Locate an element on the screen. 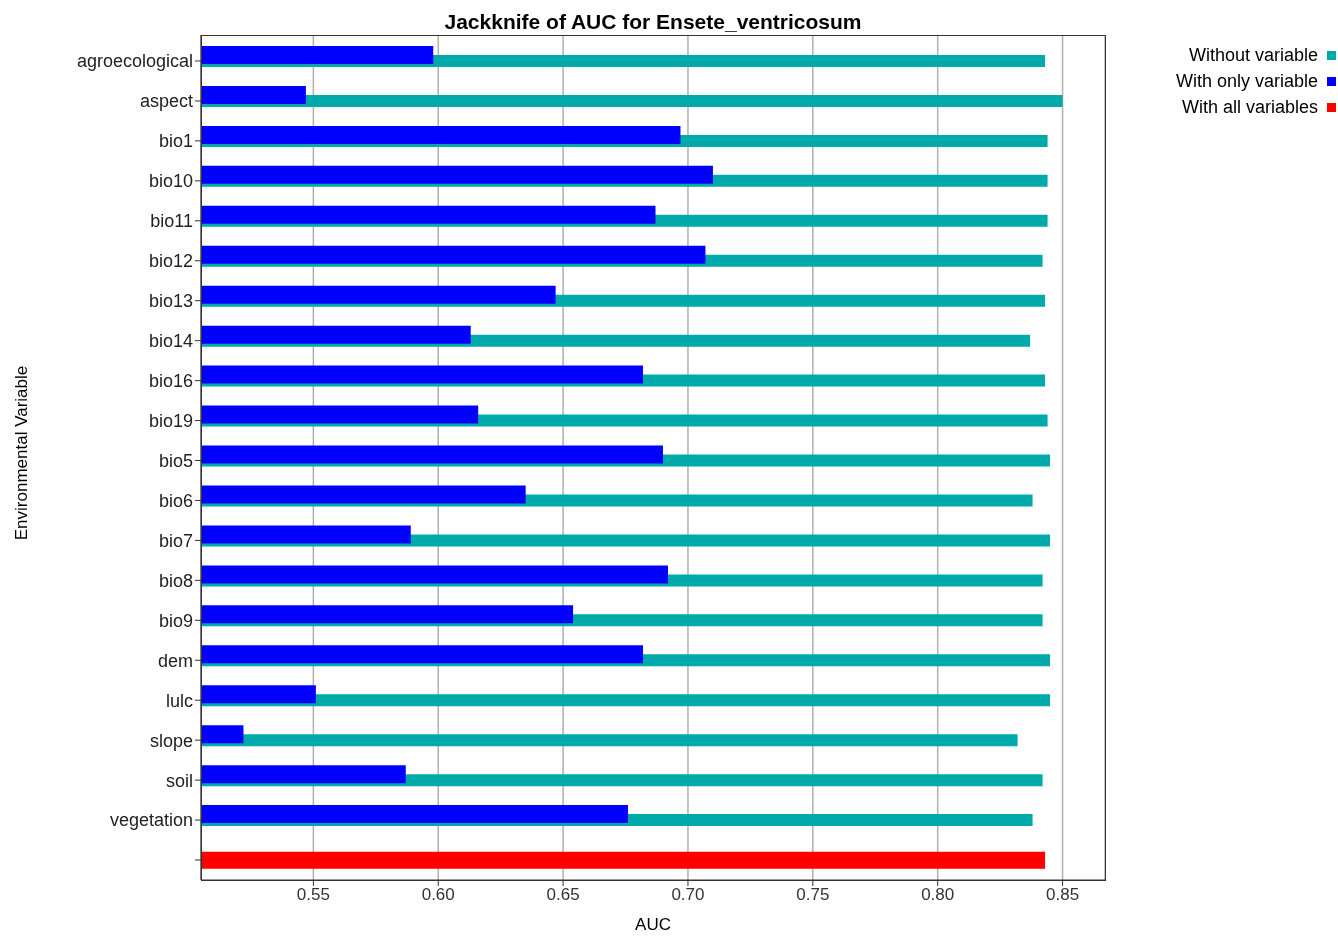 The image size is (1338, 941). y-tick-label: bio5 is located at coordinates (175, 460).